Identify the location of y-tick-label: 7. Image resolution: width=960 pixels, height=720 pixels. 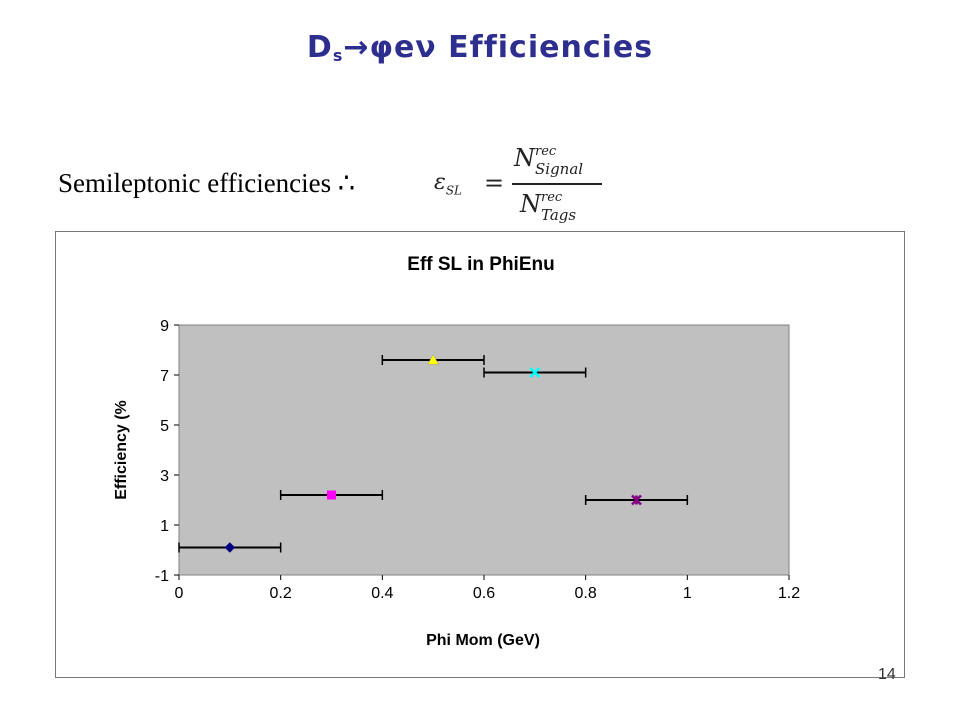
(164, 376).